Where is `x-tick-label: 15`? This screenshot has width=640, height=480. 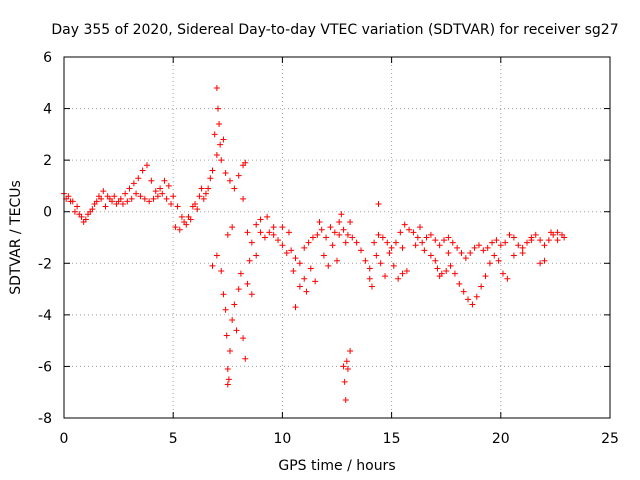
x-tick-label: 15 is located at coordinates (392, 439).